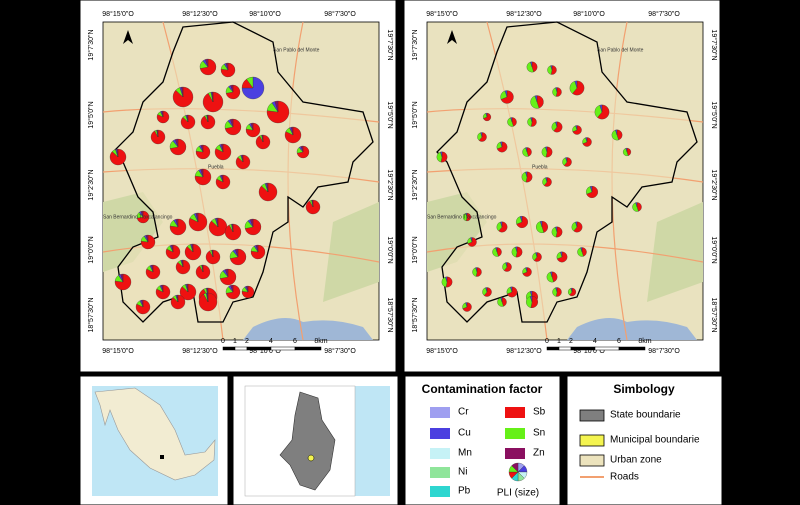 The width and height of the screenshot is (800, 505). Describe the element at coordinates (664, 351) in the screenshot. I see `lon-label-bottom: 98°7'30"O` at that location.